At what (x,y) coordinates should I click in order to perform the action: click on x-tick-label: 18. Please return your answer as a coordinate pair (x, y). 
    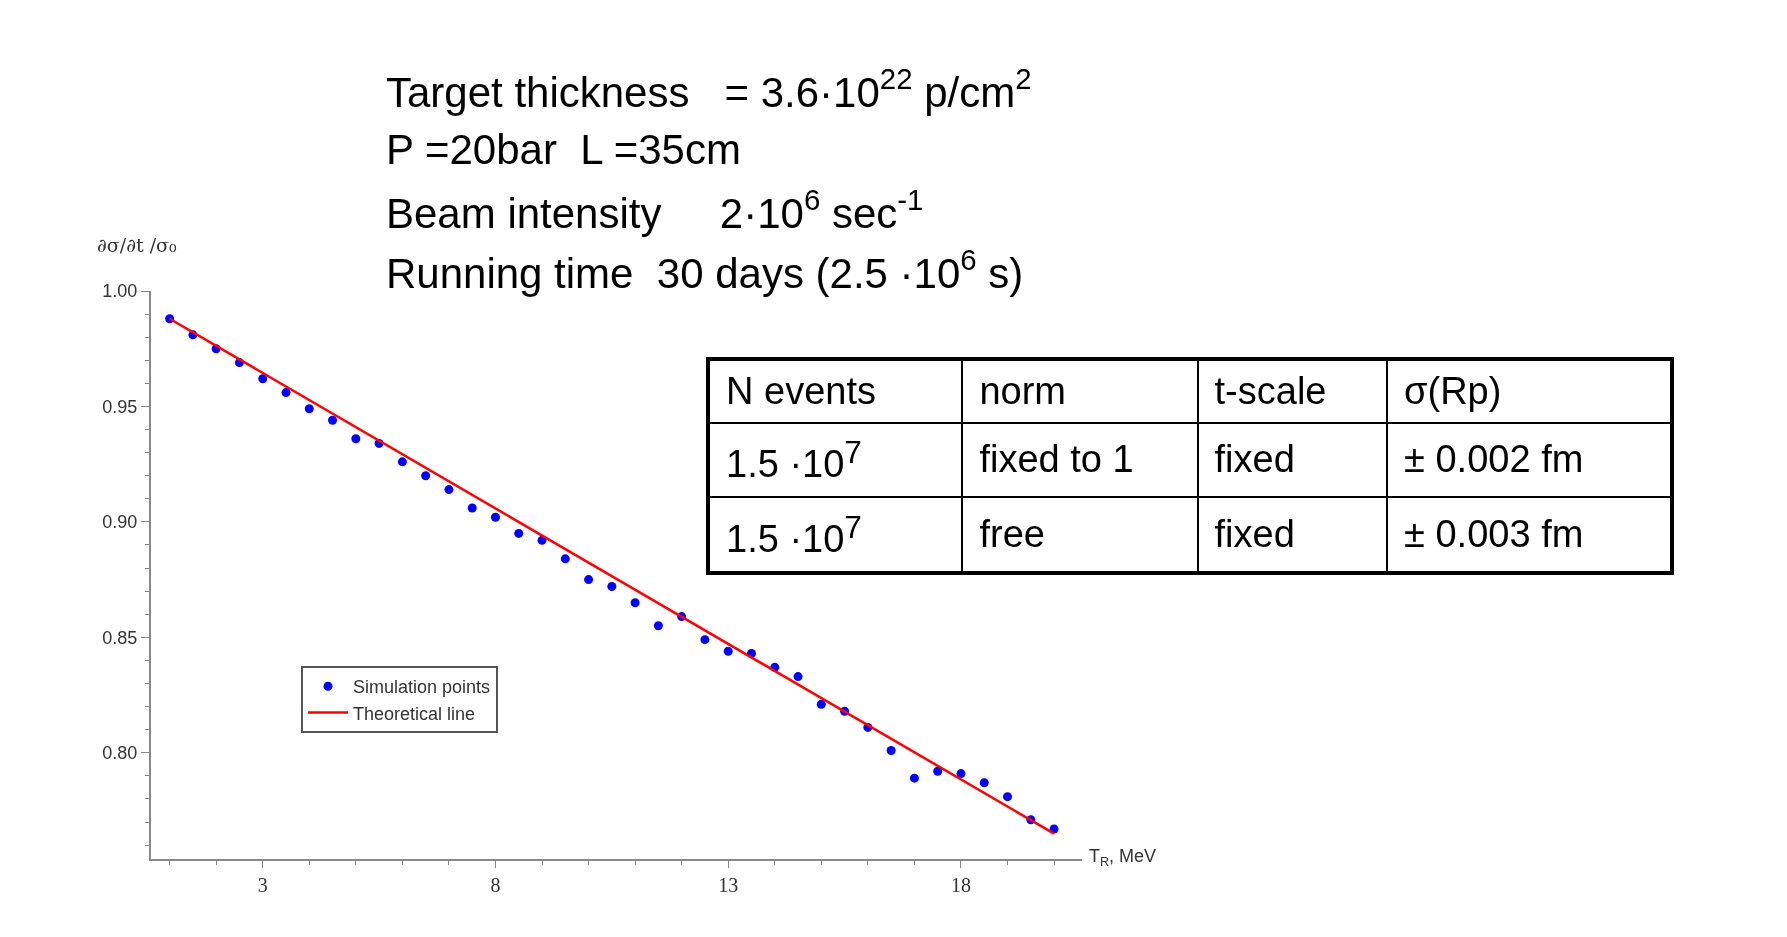
    Looking at the image, I should click on (960, 885).